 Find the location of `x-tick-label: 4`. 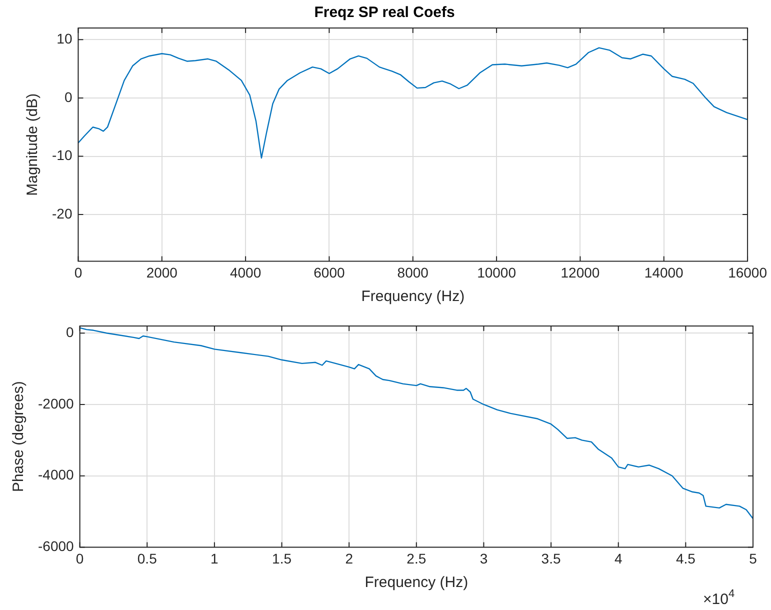

x-tick-label: 4 is located at coordinates (618, 558).